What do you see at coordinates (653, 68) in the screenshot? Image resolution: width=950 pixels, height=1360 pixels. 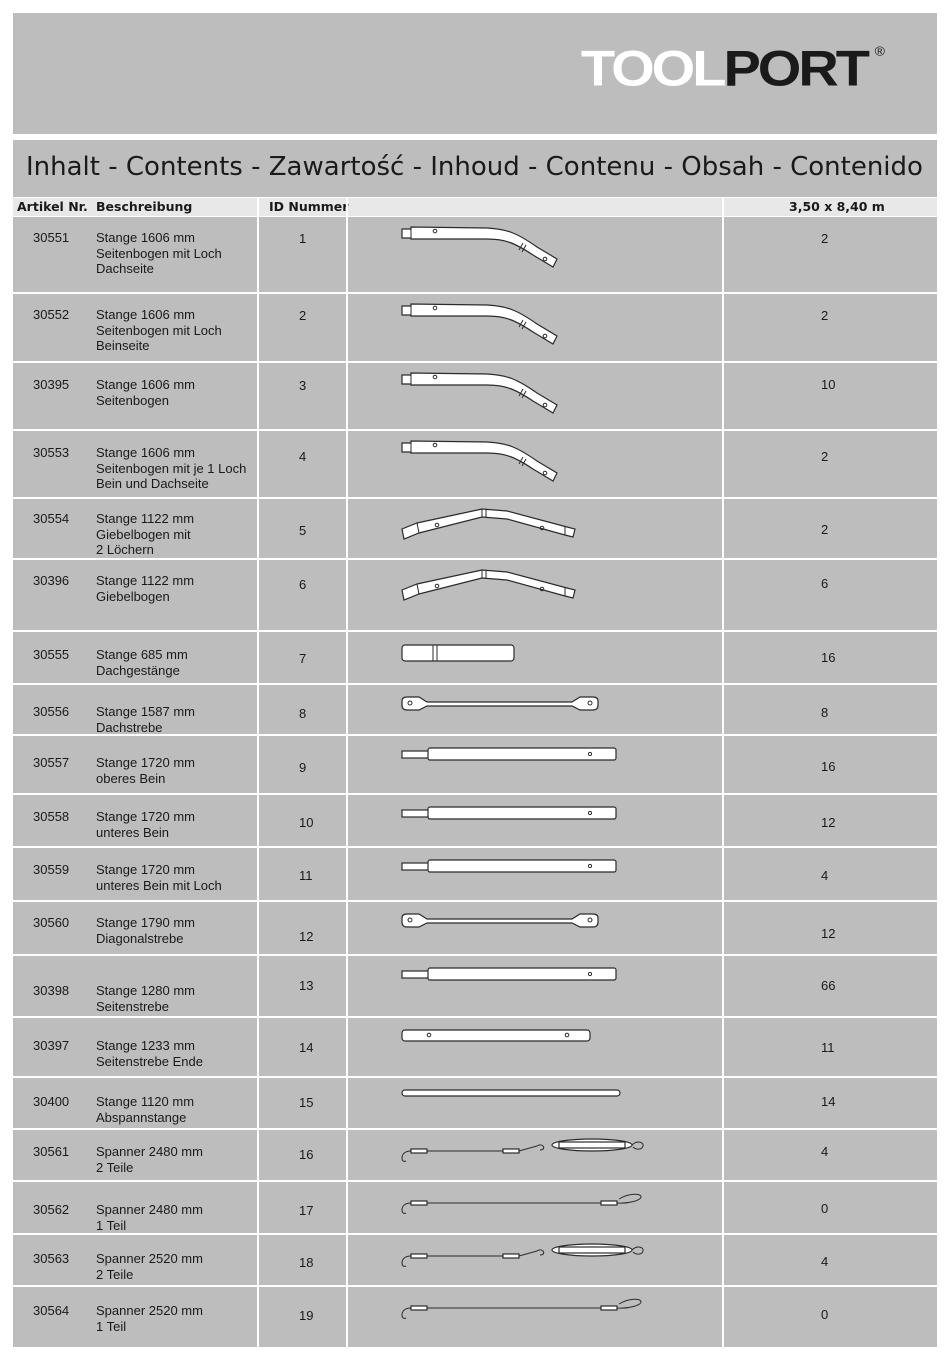 I see `logo-tool-text: TOOL` at bounding box center [653, 68].